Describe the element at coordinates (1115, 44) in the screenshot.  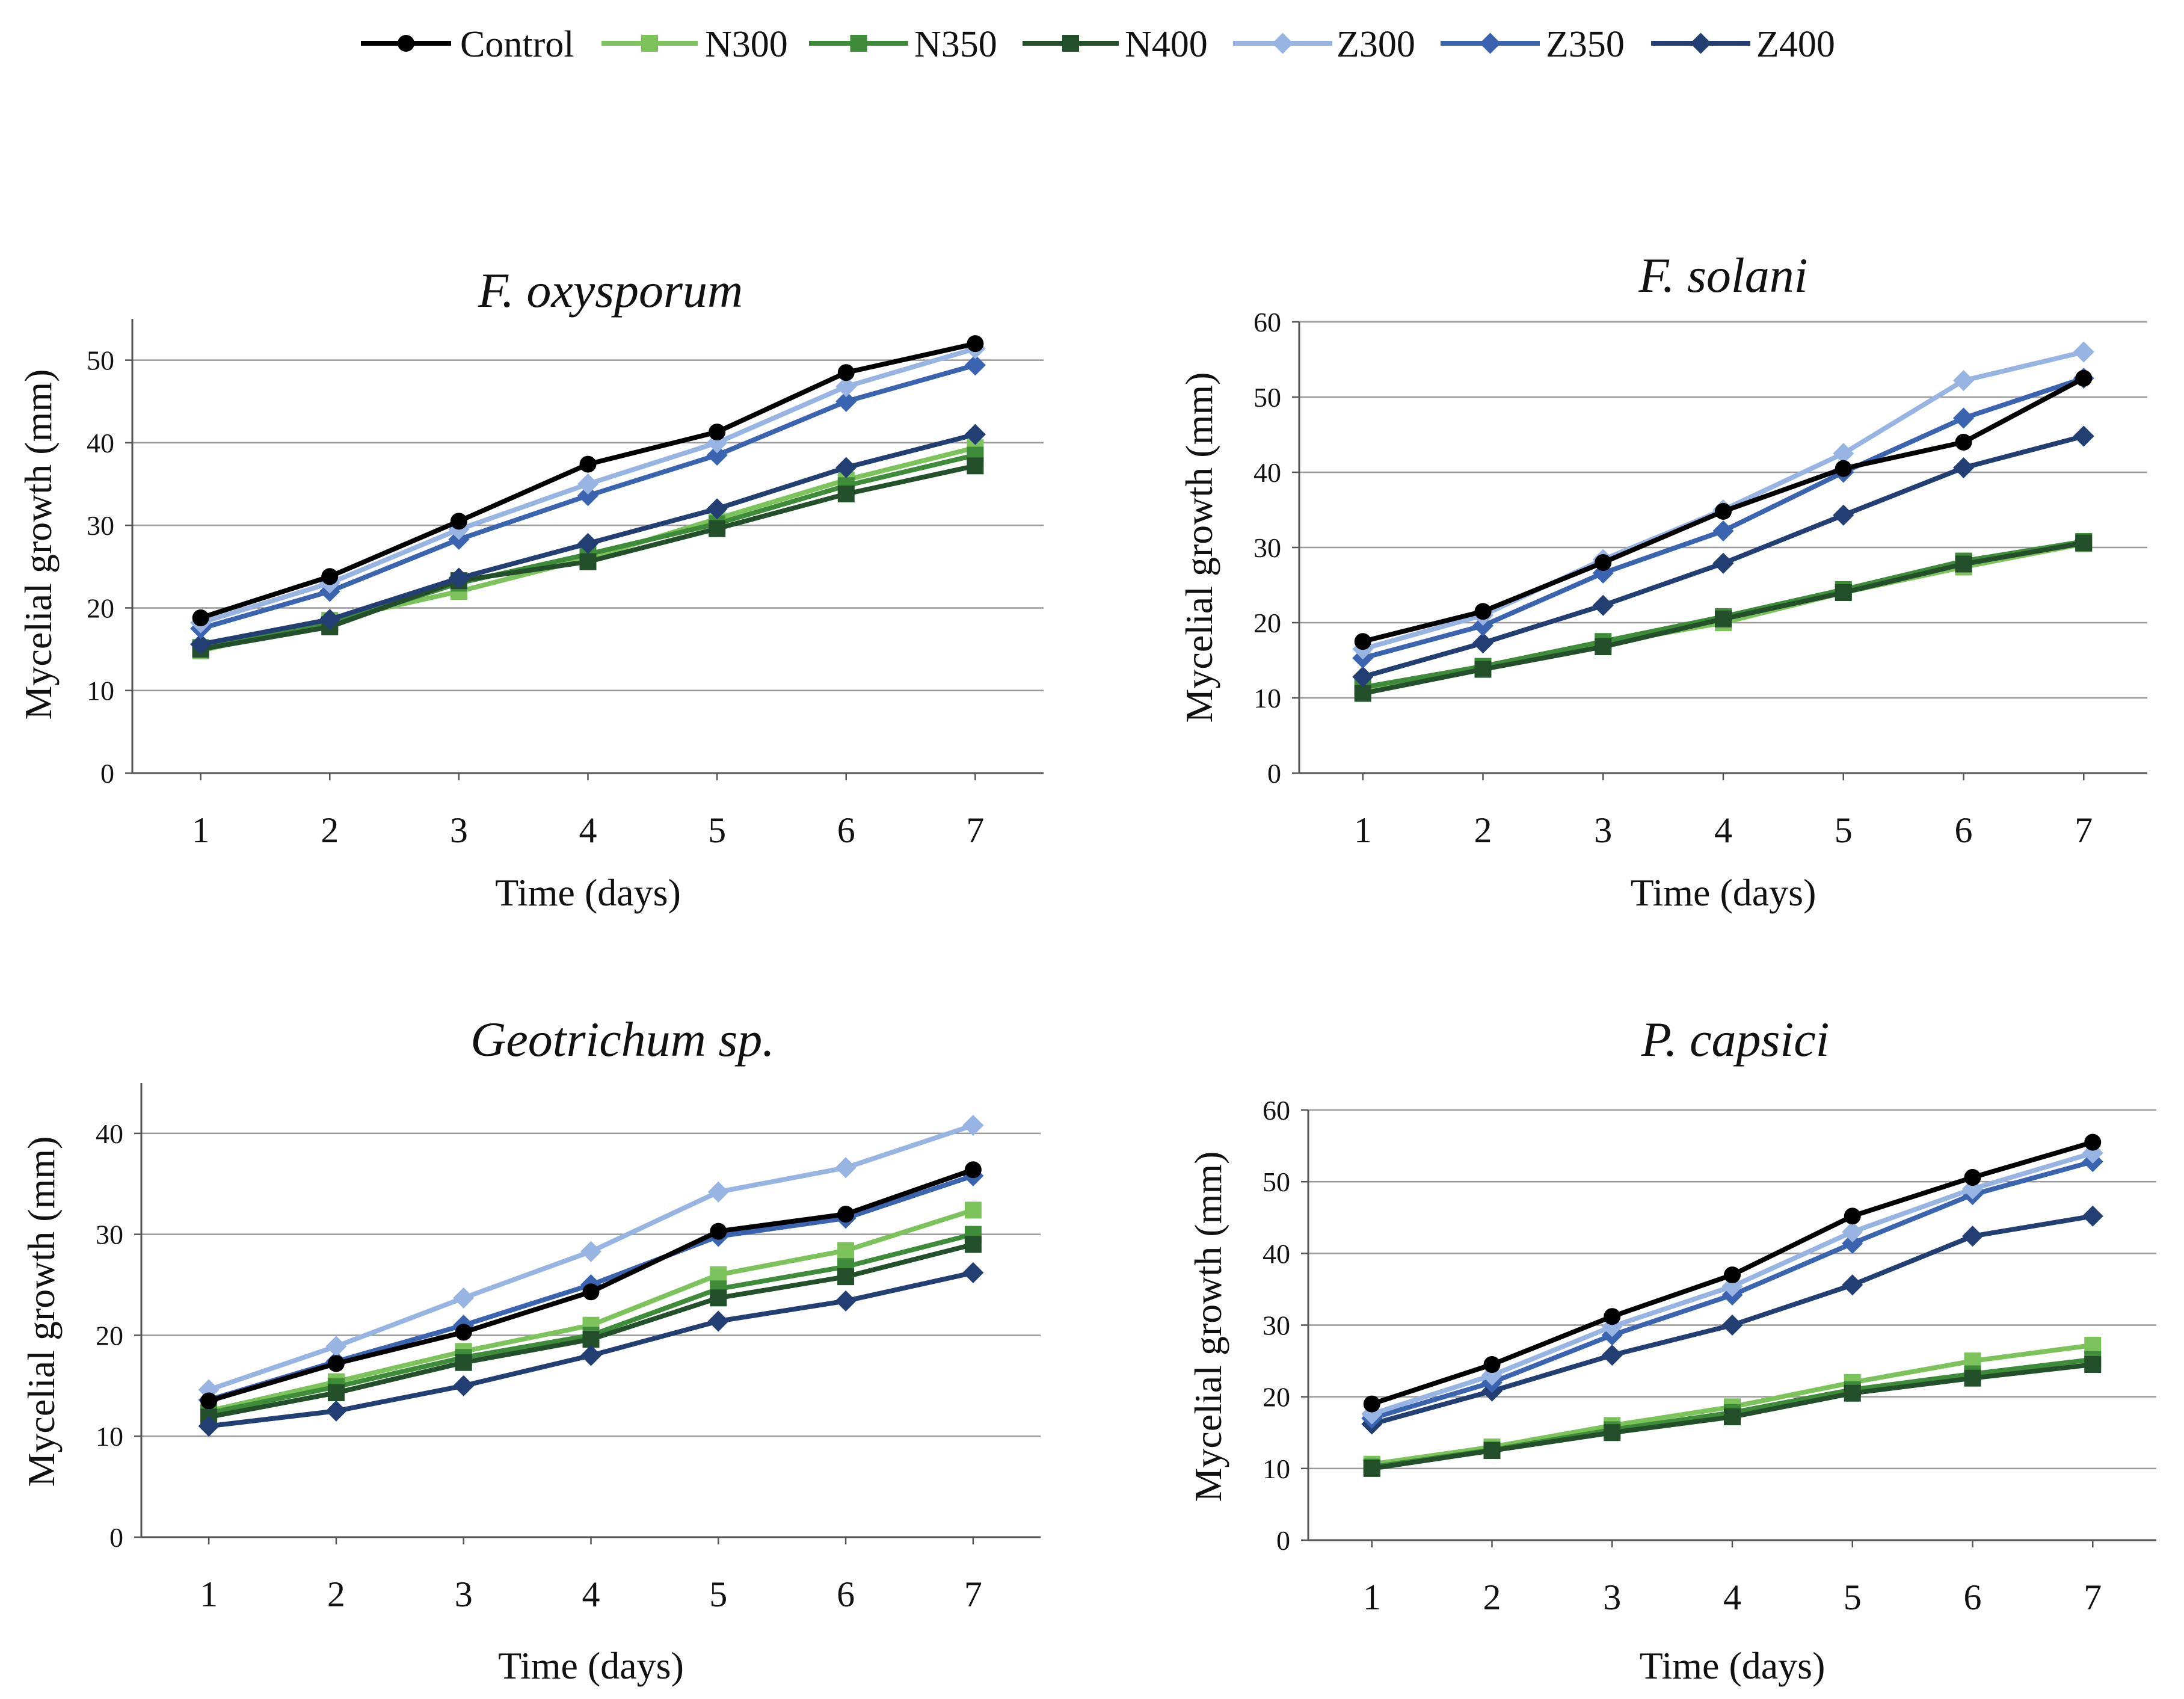
I see `legend-item-n400: N400` at that location.